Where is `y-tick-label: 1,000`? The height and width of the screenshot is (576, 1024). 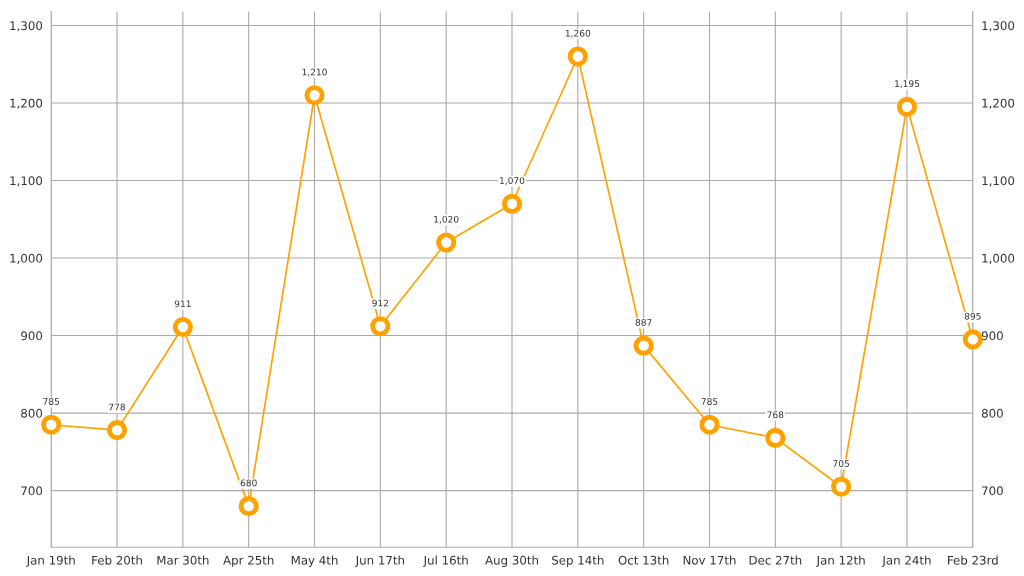
y-tick-label: 1,000 is located at coordinates (26, 258).